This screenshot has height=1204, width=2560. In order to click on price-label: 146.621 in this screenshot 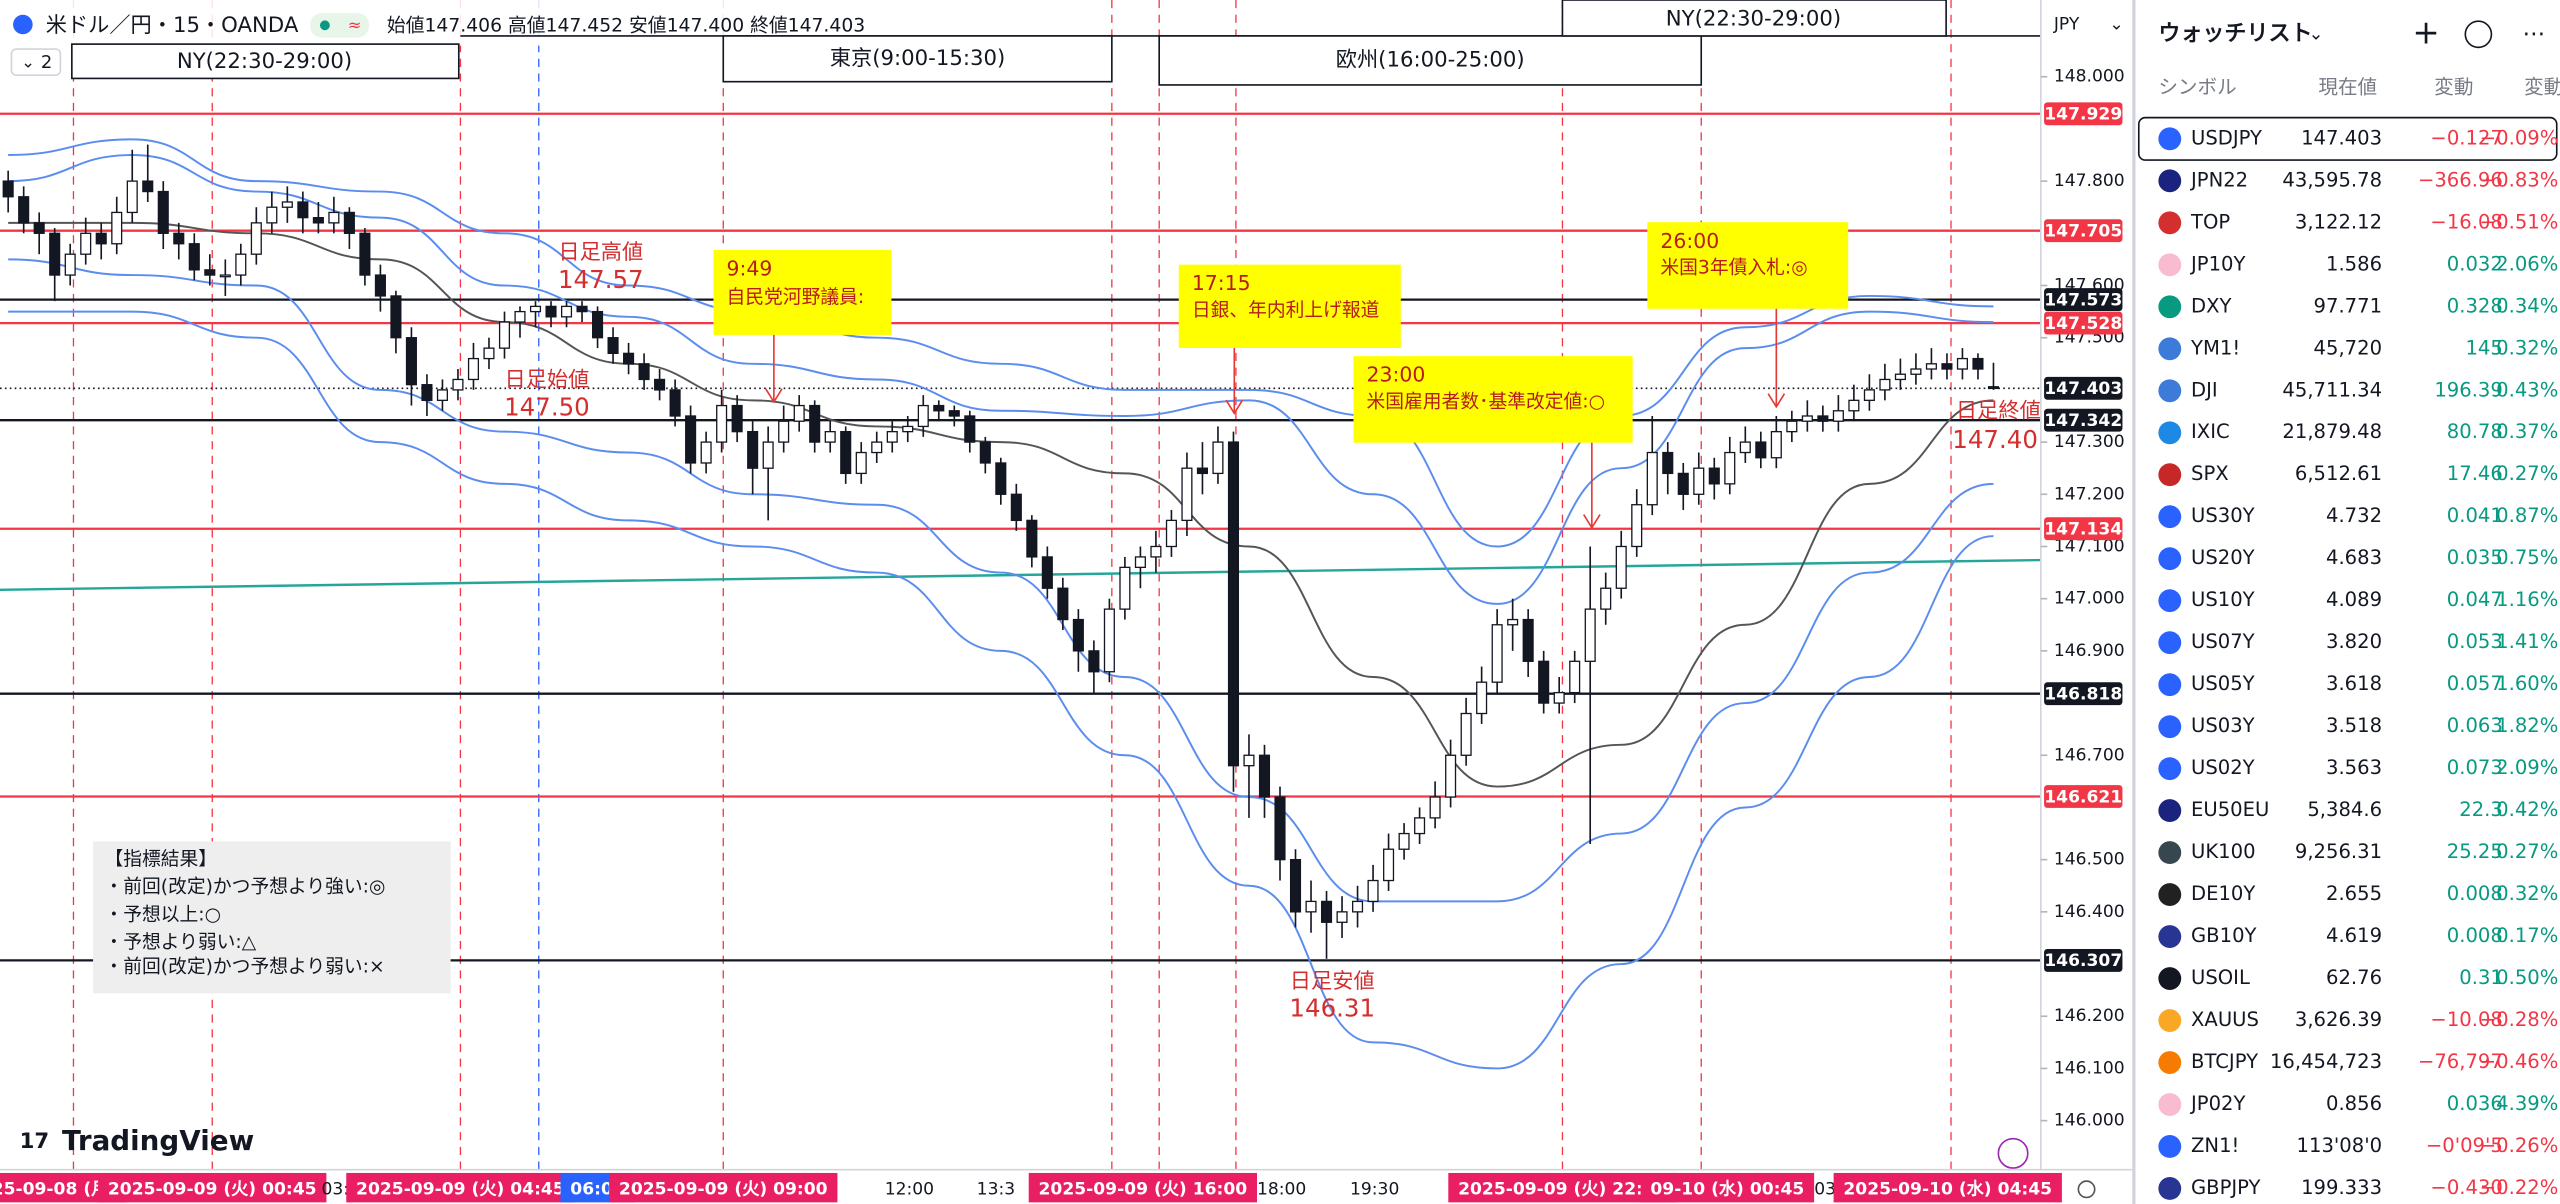, I will do `click(2083, 797)`.